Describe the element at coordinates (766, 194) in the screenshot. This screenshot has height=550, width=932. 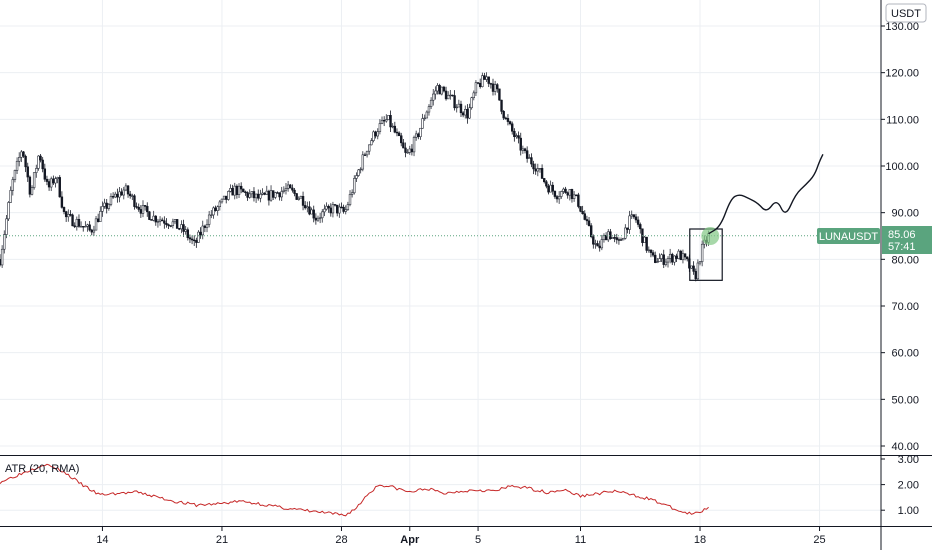
I see `projection-path` at that location.